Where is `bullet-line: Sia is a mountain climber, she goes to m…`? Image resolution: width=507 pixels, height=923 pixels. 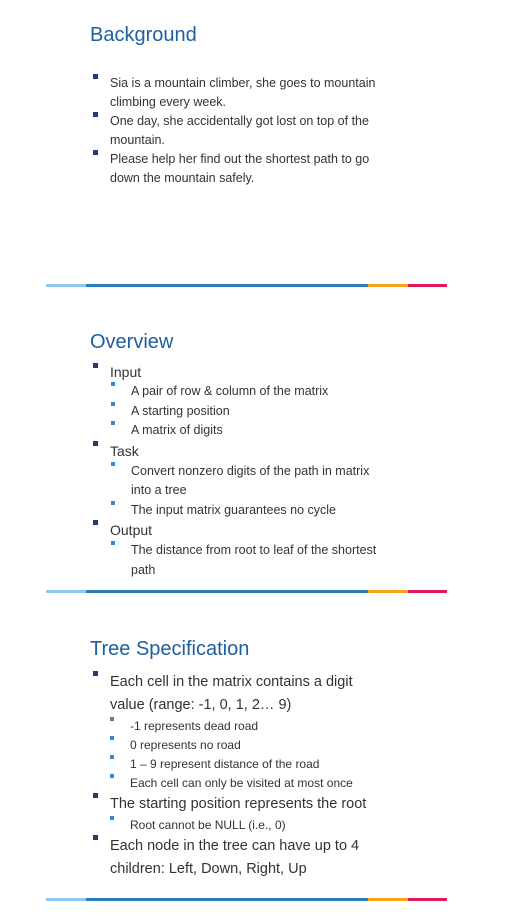
bullet-line: Sia is a mountain climber, she goes to m… is located at coordinates (243, 83).